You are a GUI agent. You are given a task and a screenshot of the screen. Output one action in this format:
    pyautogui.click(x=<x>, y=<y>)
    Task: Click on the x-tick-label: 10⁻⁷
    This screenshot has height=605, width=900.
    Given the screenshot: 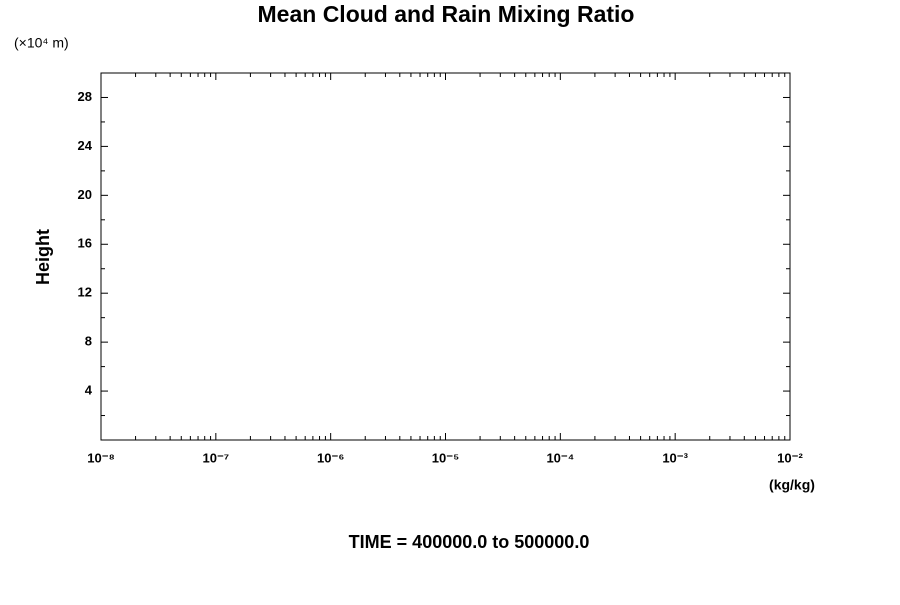 What is the action you would take?
    pyautogui.click(x=215, y=457)
    